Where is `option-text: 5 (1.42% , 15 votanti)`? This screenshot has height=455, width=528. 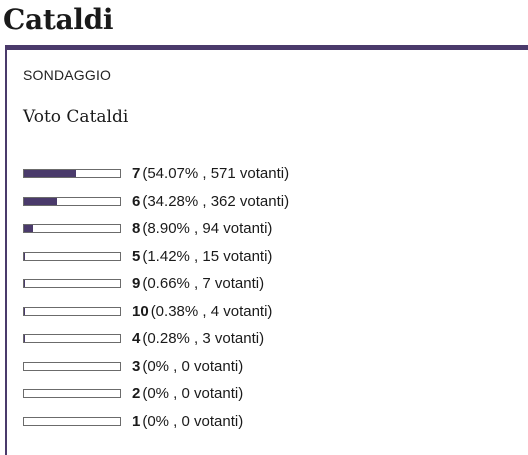
option-text: 5 (1.42% , 15 votanti) is located at coordinates (202, 256).